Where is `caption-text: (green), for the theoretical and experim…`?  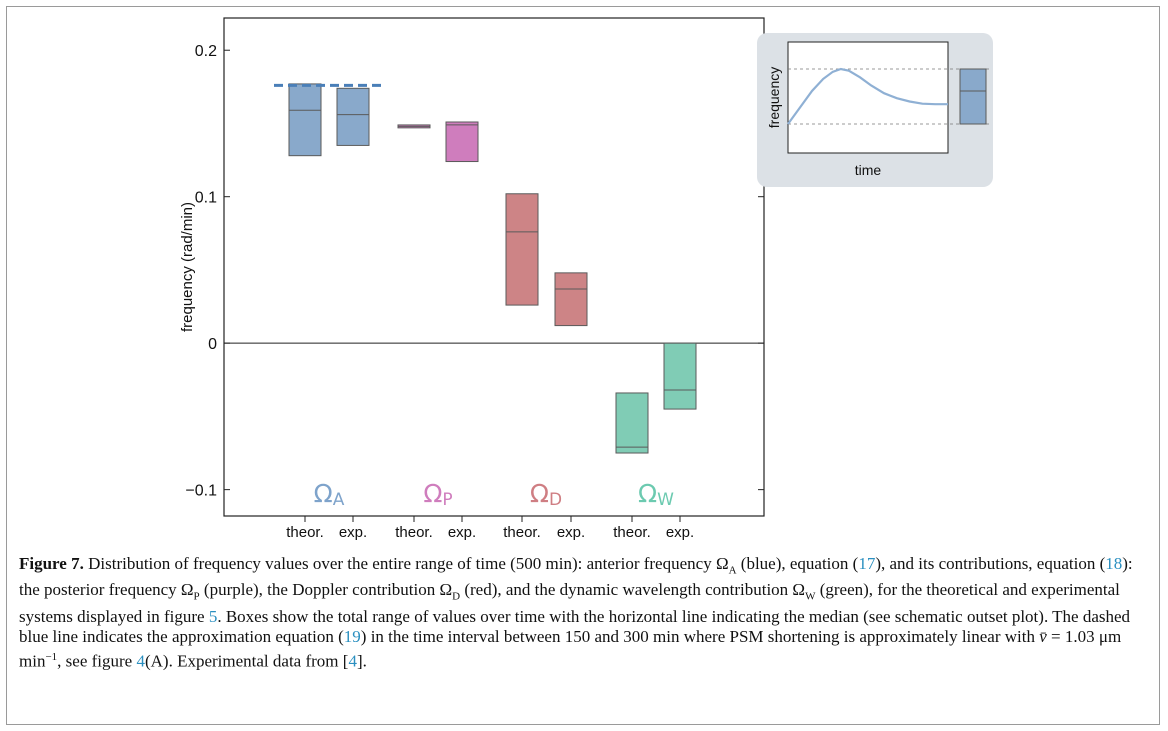
caption-text: (green), for the theoretical and experim… is located at coordinates (569, 603).